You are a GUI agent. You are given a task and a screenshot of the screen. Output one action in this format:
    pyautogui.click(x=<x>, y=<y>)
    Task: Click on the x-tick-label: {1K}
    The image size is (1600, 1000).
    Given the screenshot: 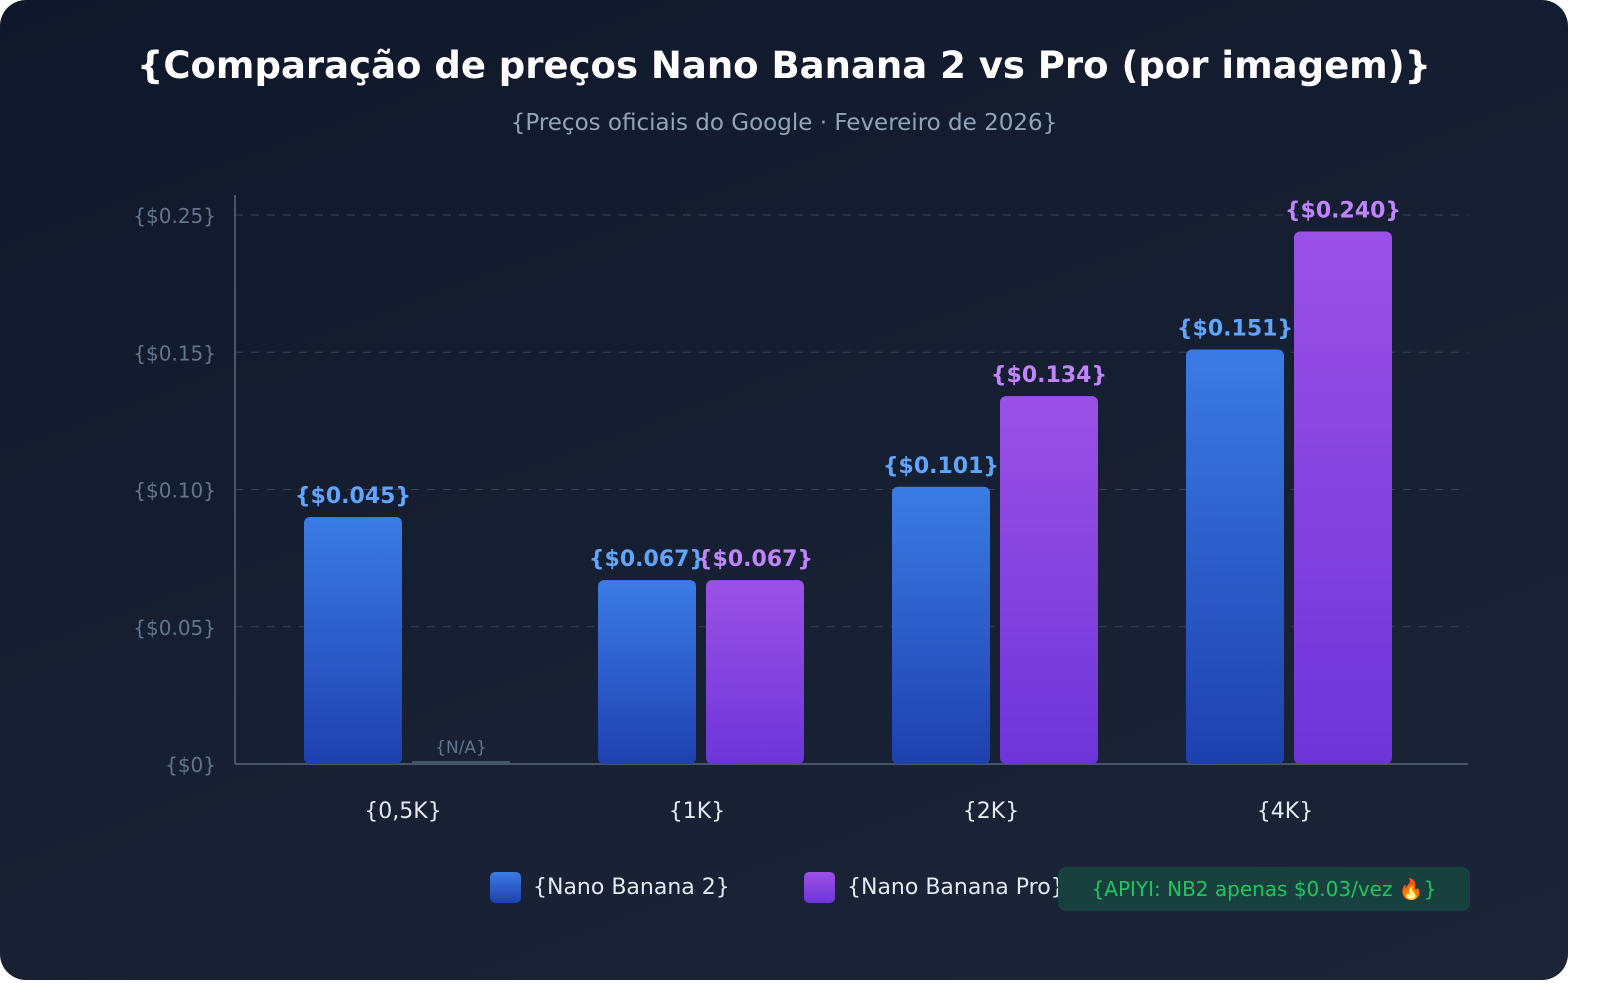 What is the action you would take?
    pyautogui.click(x=697, y=811)
    